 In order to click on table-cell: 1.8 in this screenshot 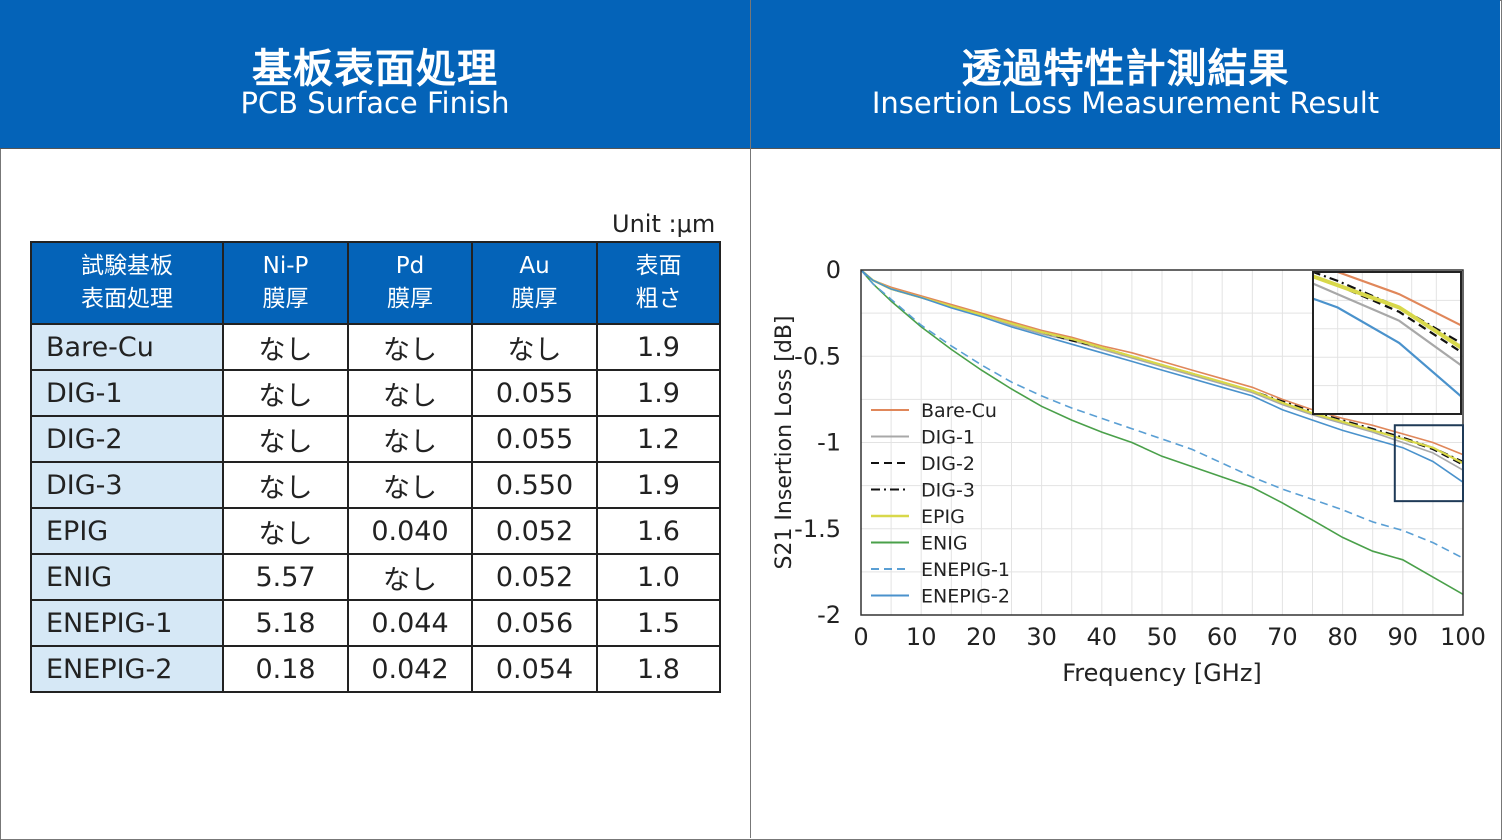, I will do `click(658, 669)`.